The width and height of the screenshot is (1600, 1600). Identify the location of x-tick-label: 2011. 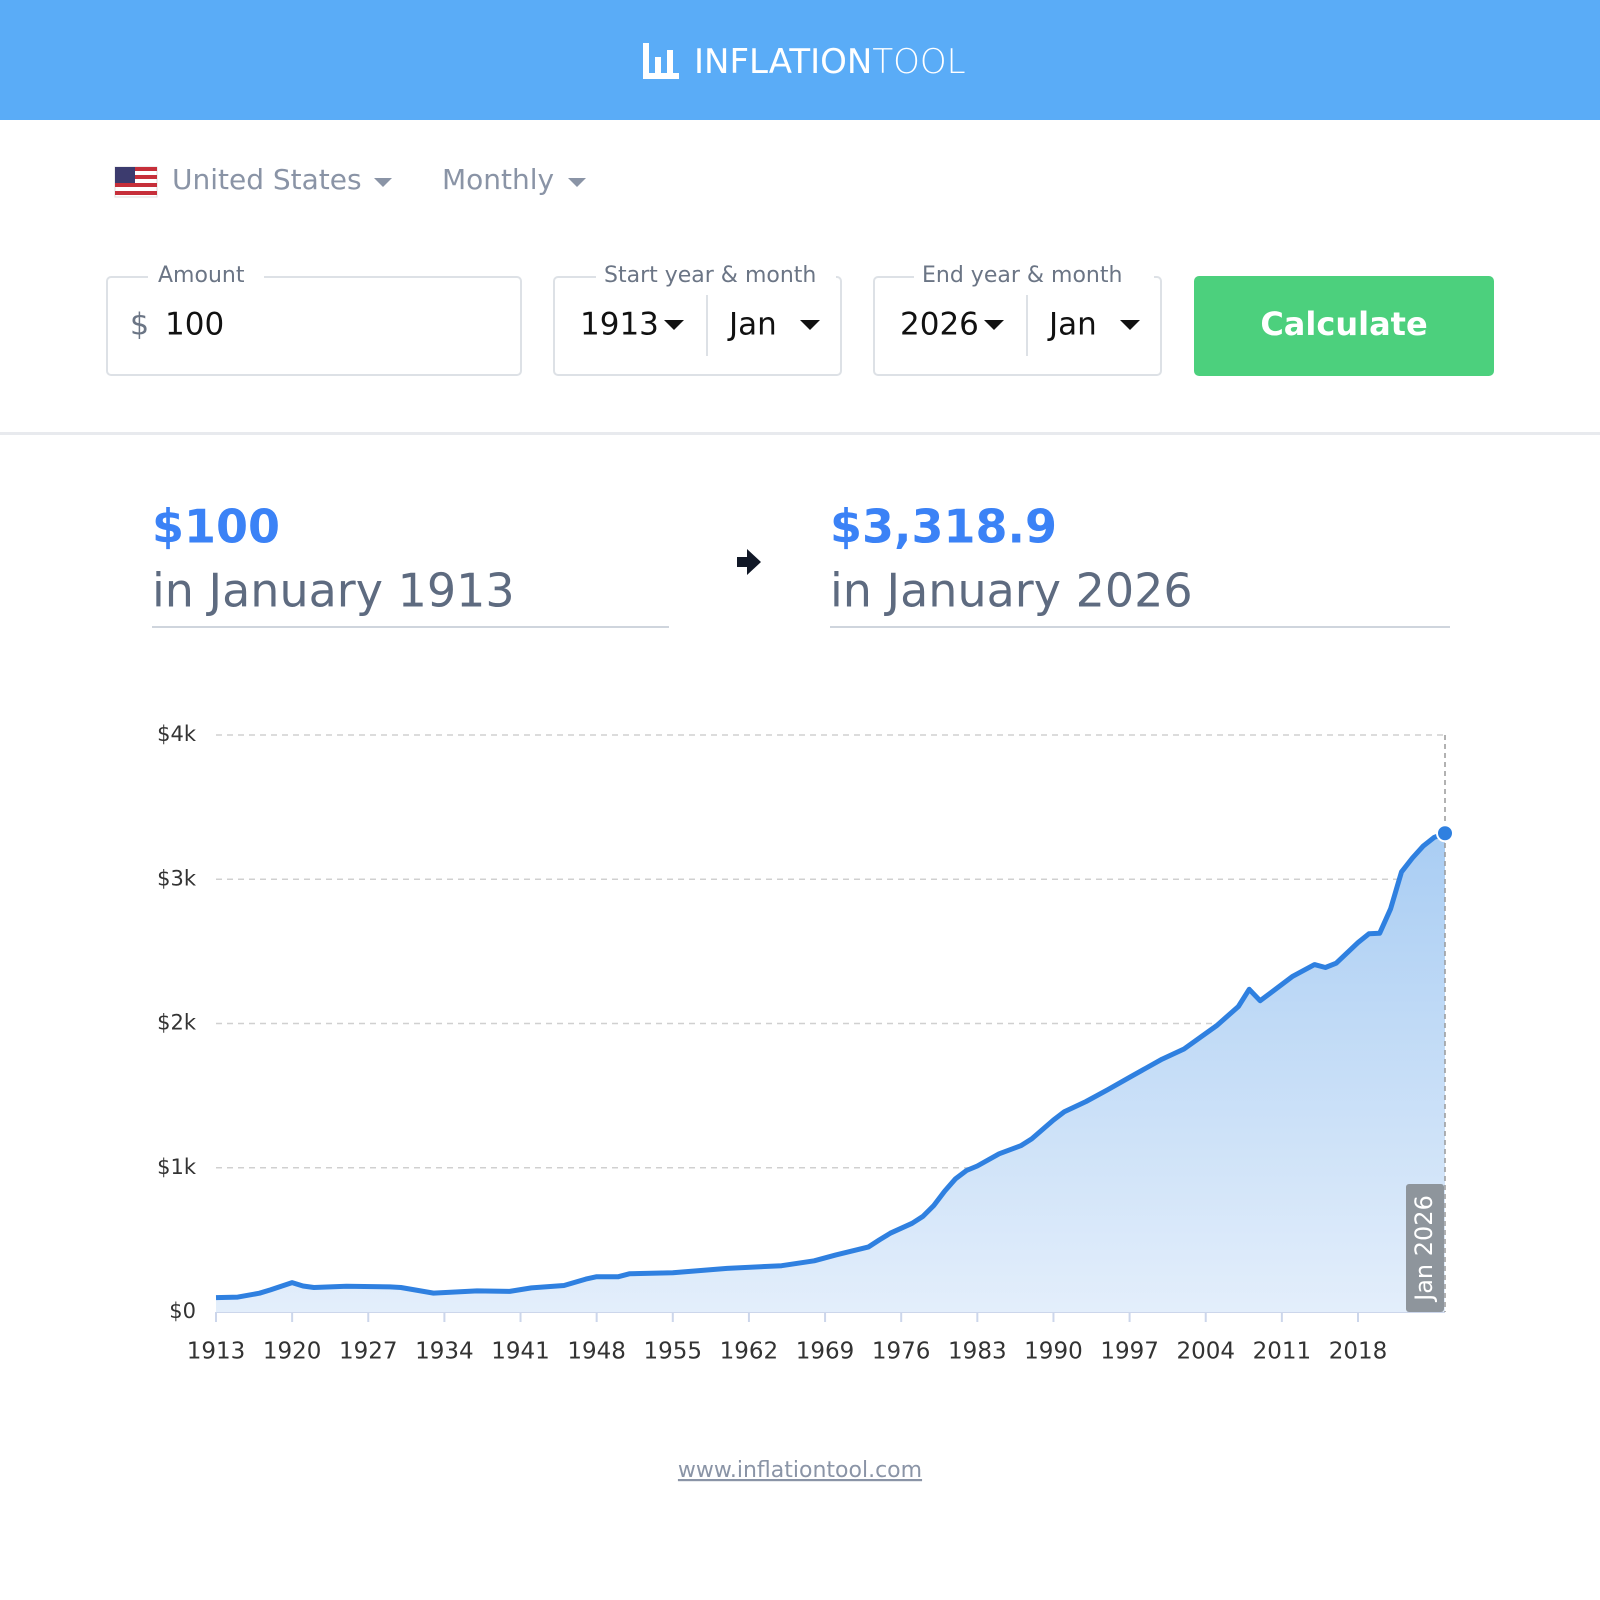
(1282, 1352).